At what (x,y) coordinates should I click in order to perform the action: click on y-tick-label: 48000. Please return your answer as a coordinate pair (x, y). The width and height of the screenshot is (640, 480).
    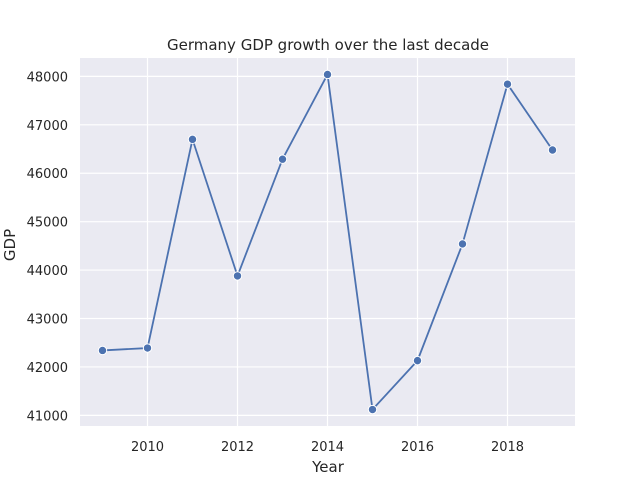
    Looking at the image, I should click on (47, 77).